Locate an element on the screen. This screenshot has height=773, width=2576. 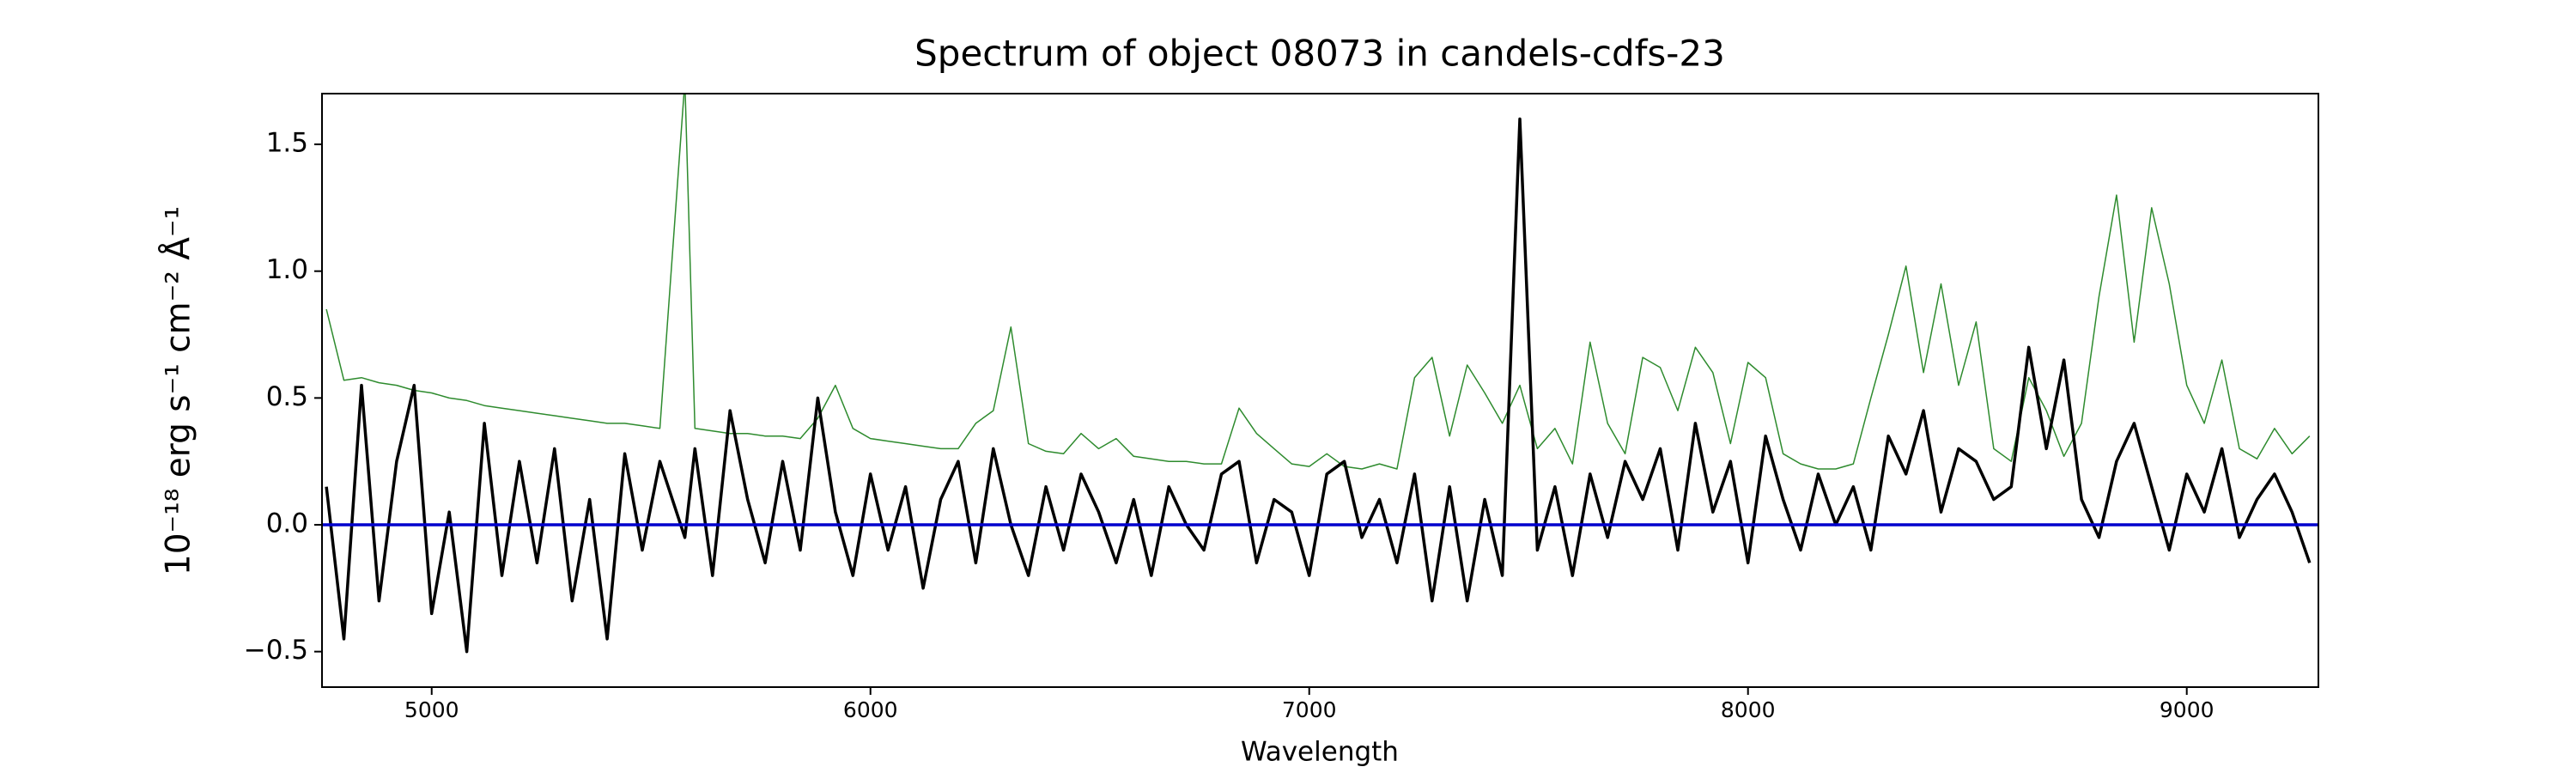
y-tick-label: 1.5 is located at coordinates (287, 143).